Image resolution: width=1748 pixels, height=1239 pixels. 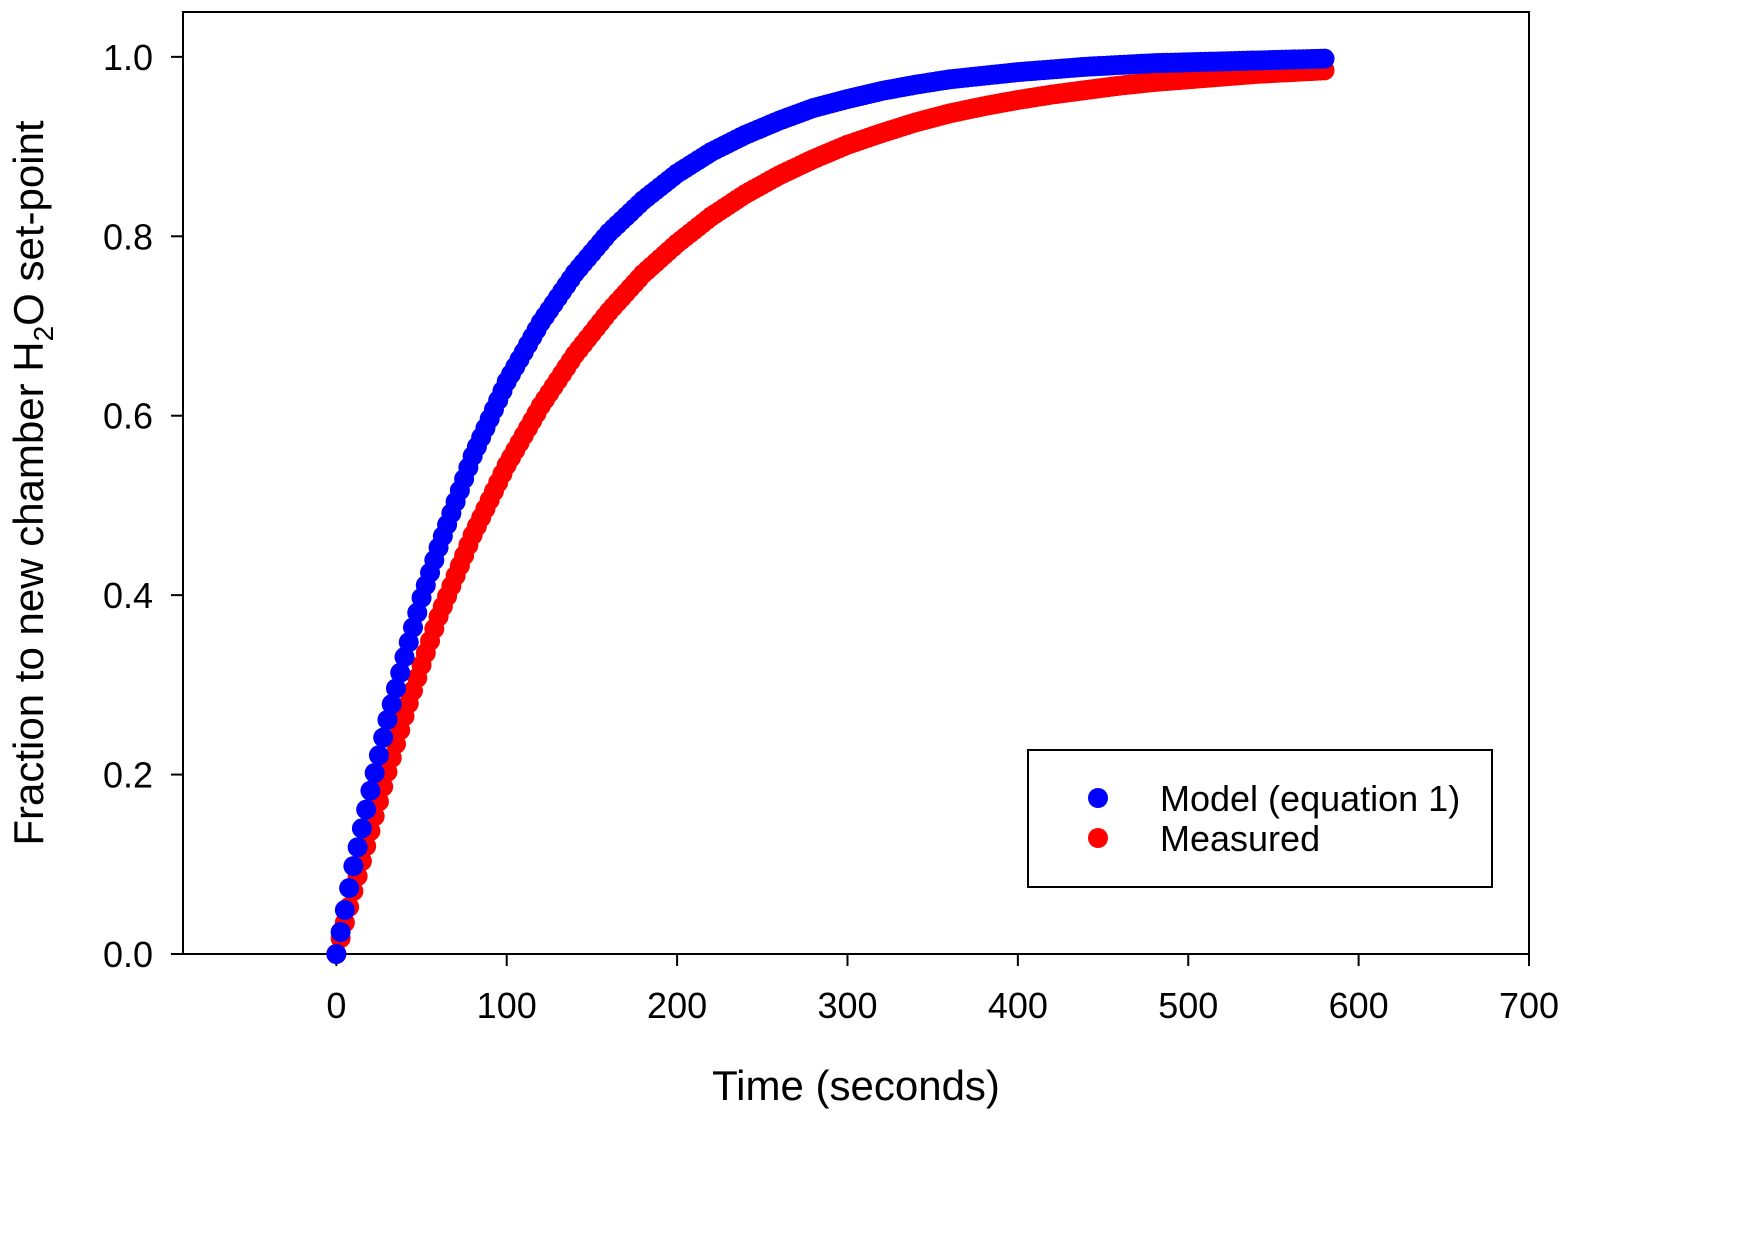 What do you see at coordinates (1098, 838) in the screenshot?
I see `legend-marker-measured` at bounding box center [1098, 838].